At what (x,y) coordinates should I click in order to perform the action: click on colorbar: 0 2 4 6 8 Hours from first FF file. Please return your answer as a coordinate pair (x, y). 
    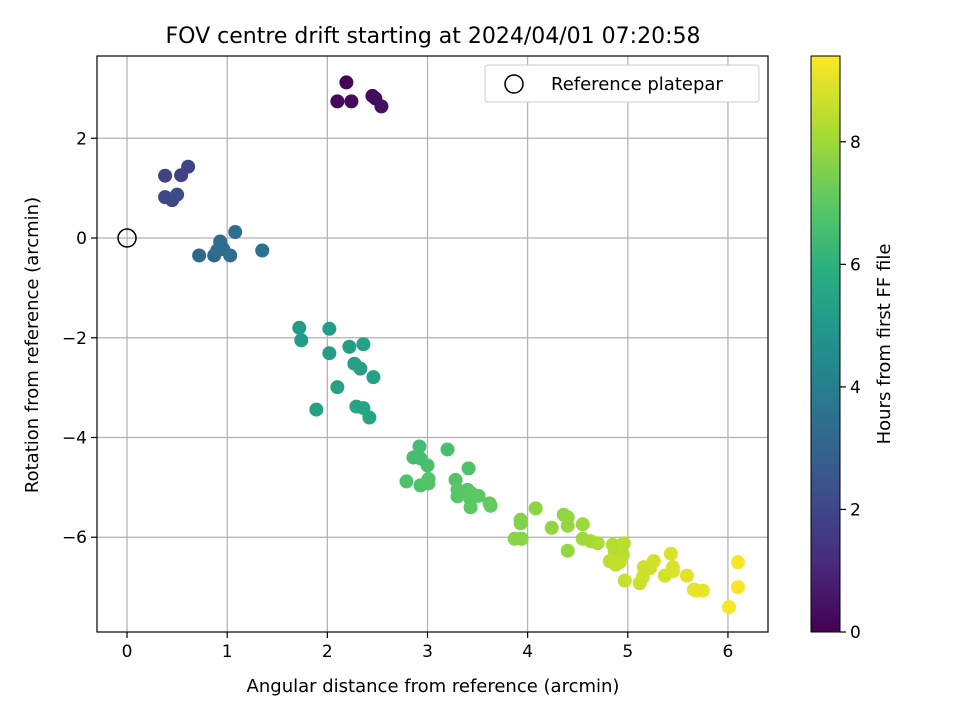
    Looking at the image, I should click on (852, 349).